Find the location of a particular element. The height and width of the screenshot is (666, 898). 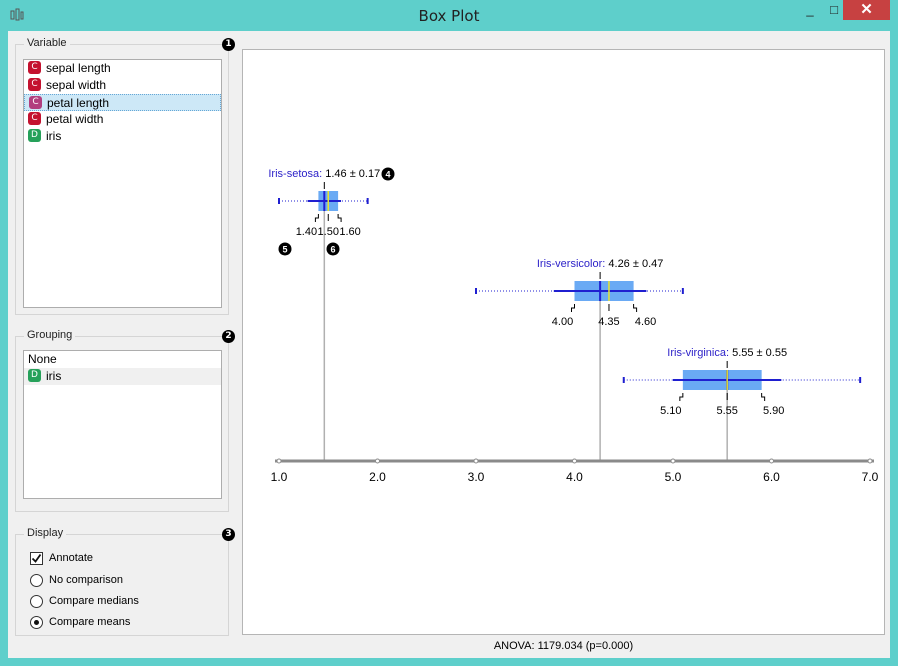

radio-option-compare-medians: Compare medians is located at coordinates (84, 601).